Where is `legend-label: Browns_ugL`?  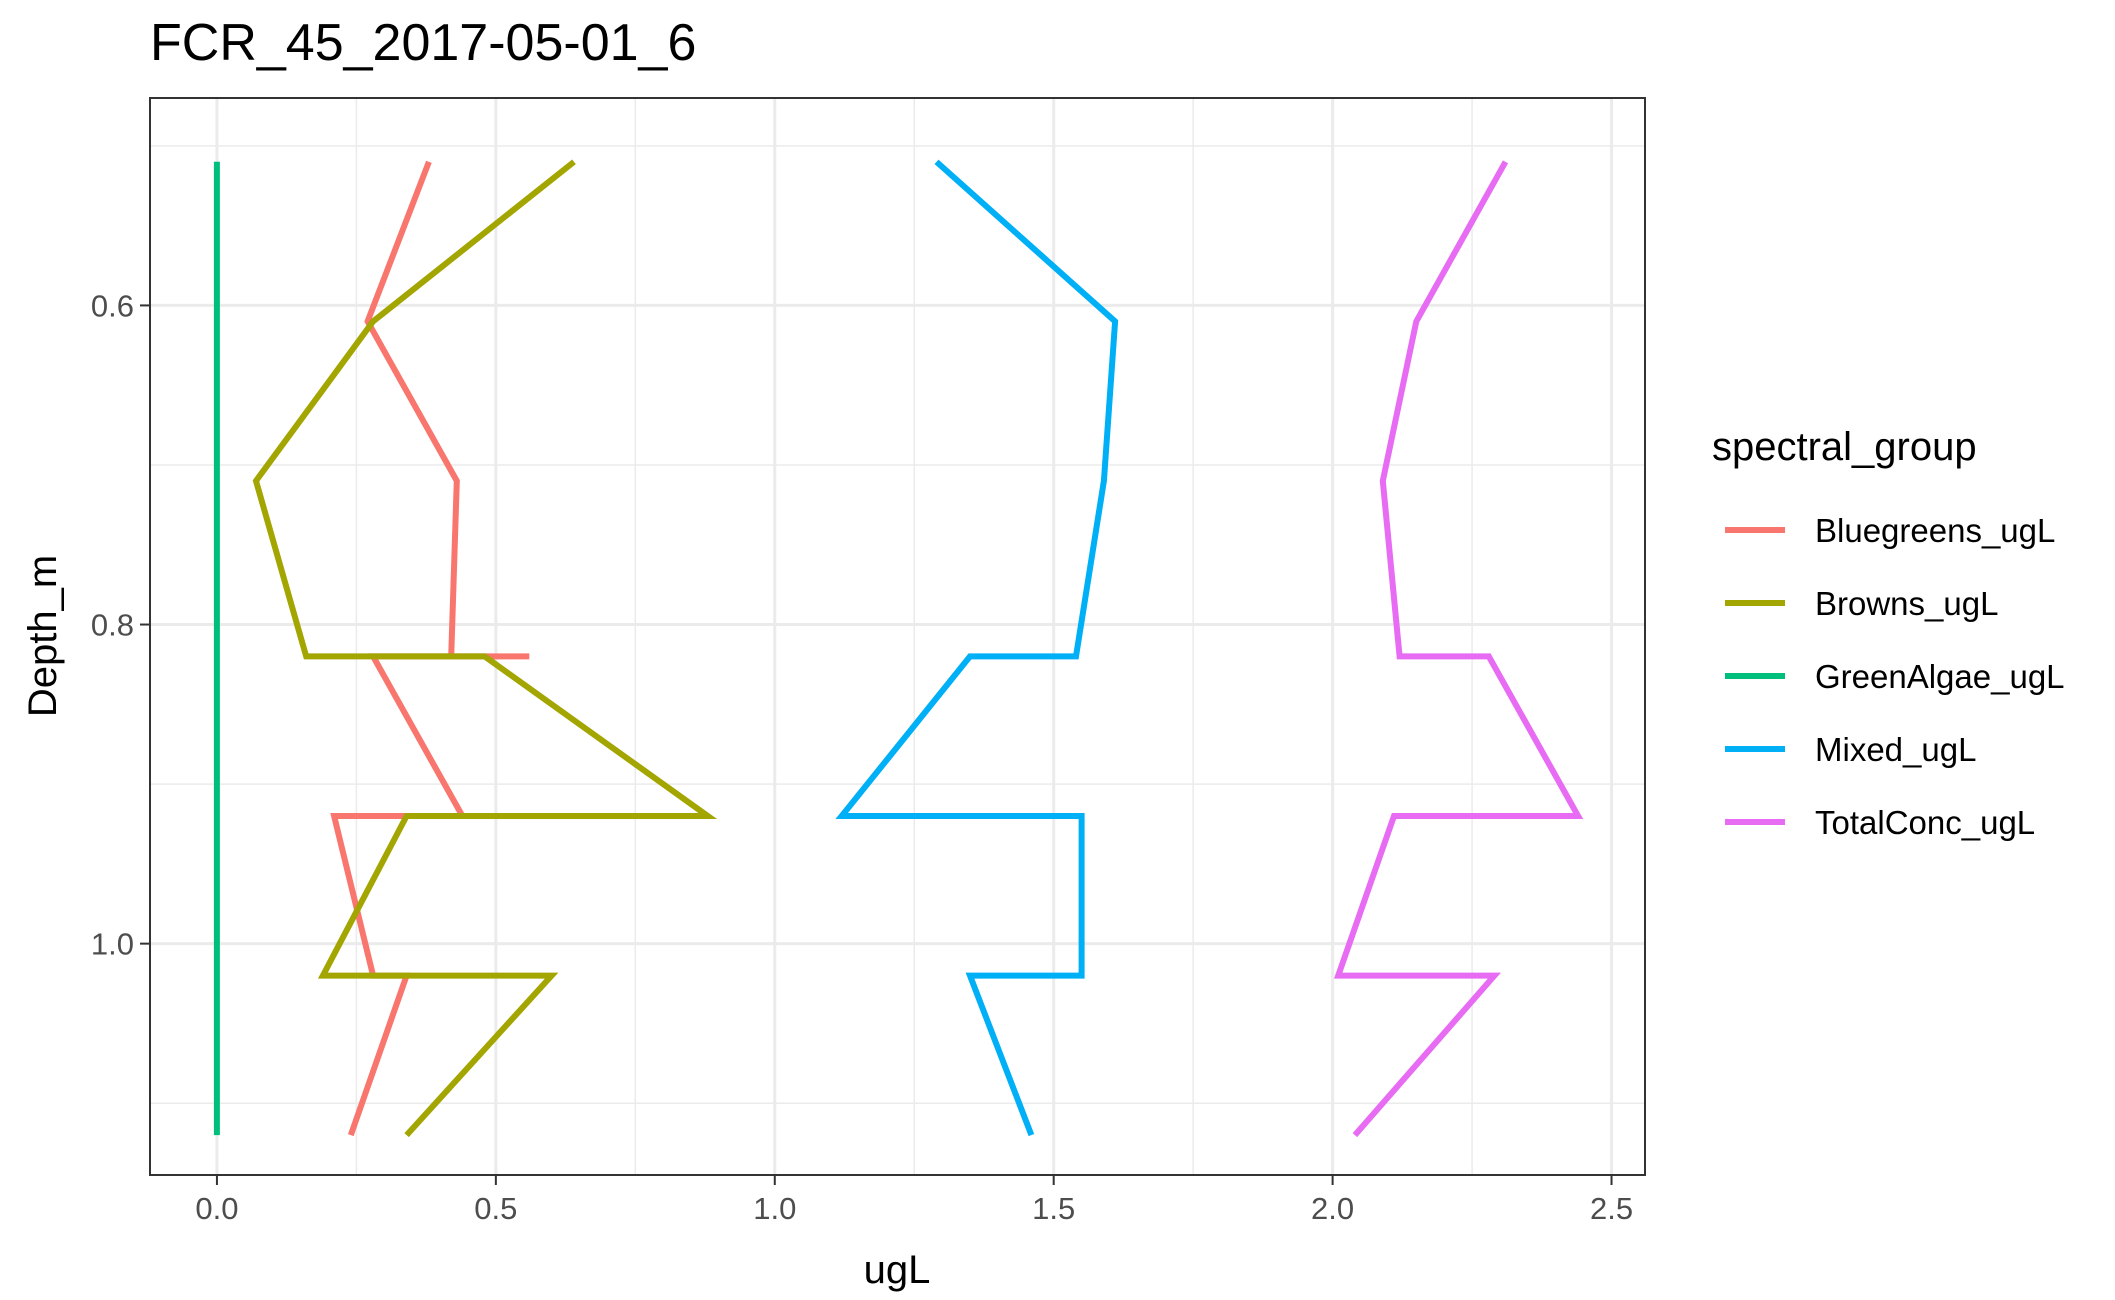
legend-label: Browns_ugL is located at coordinates (1906, 603).